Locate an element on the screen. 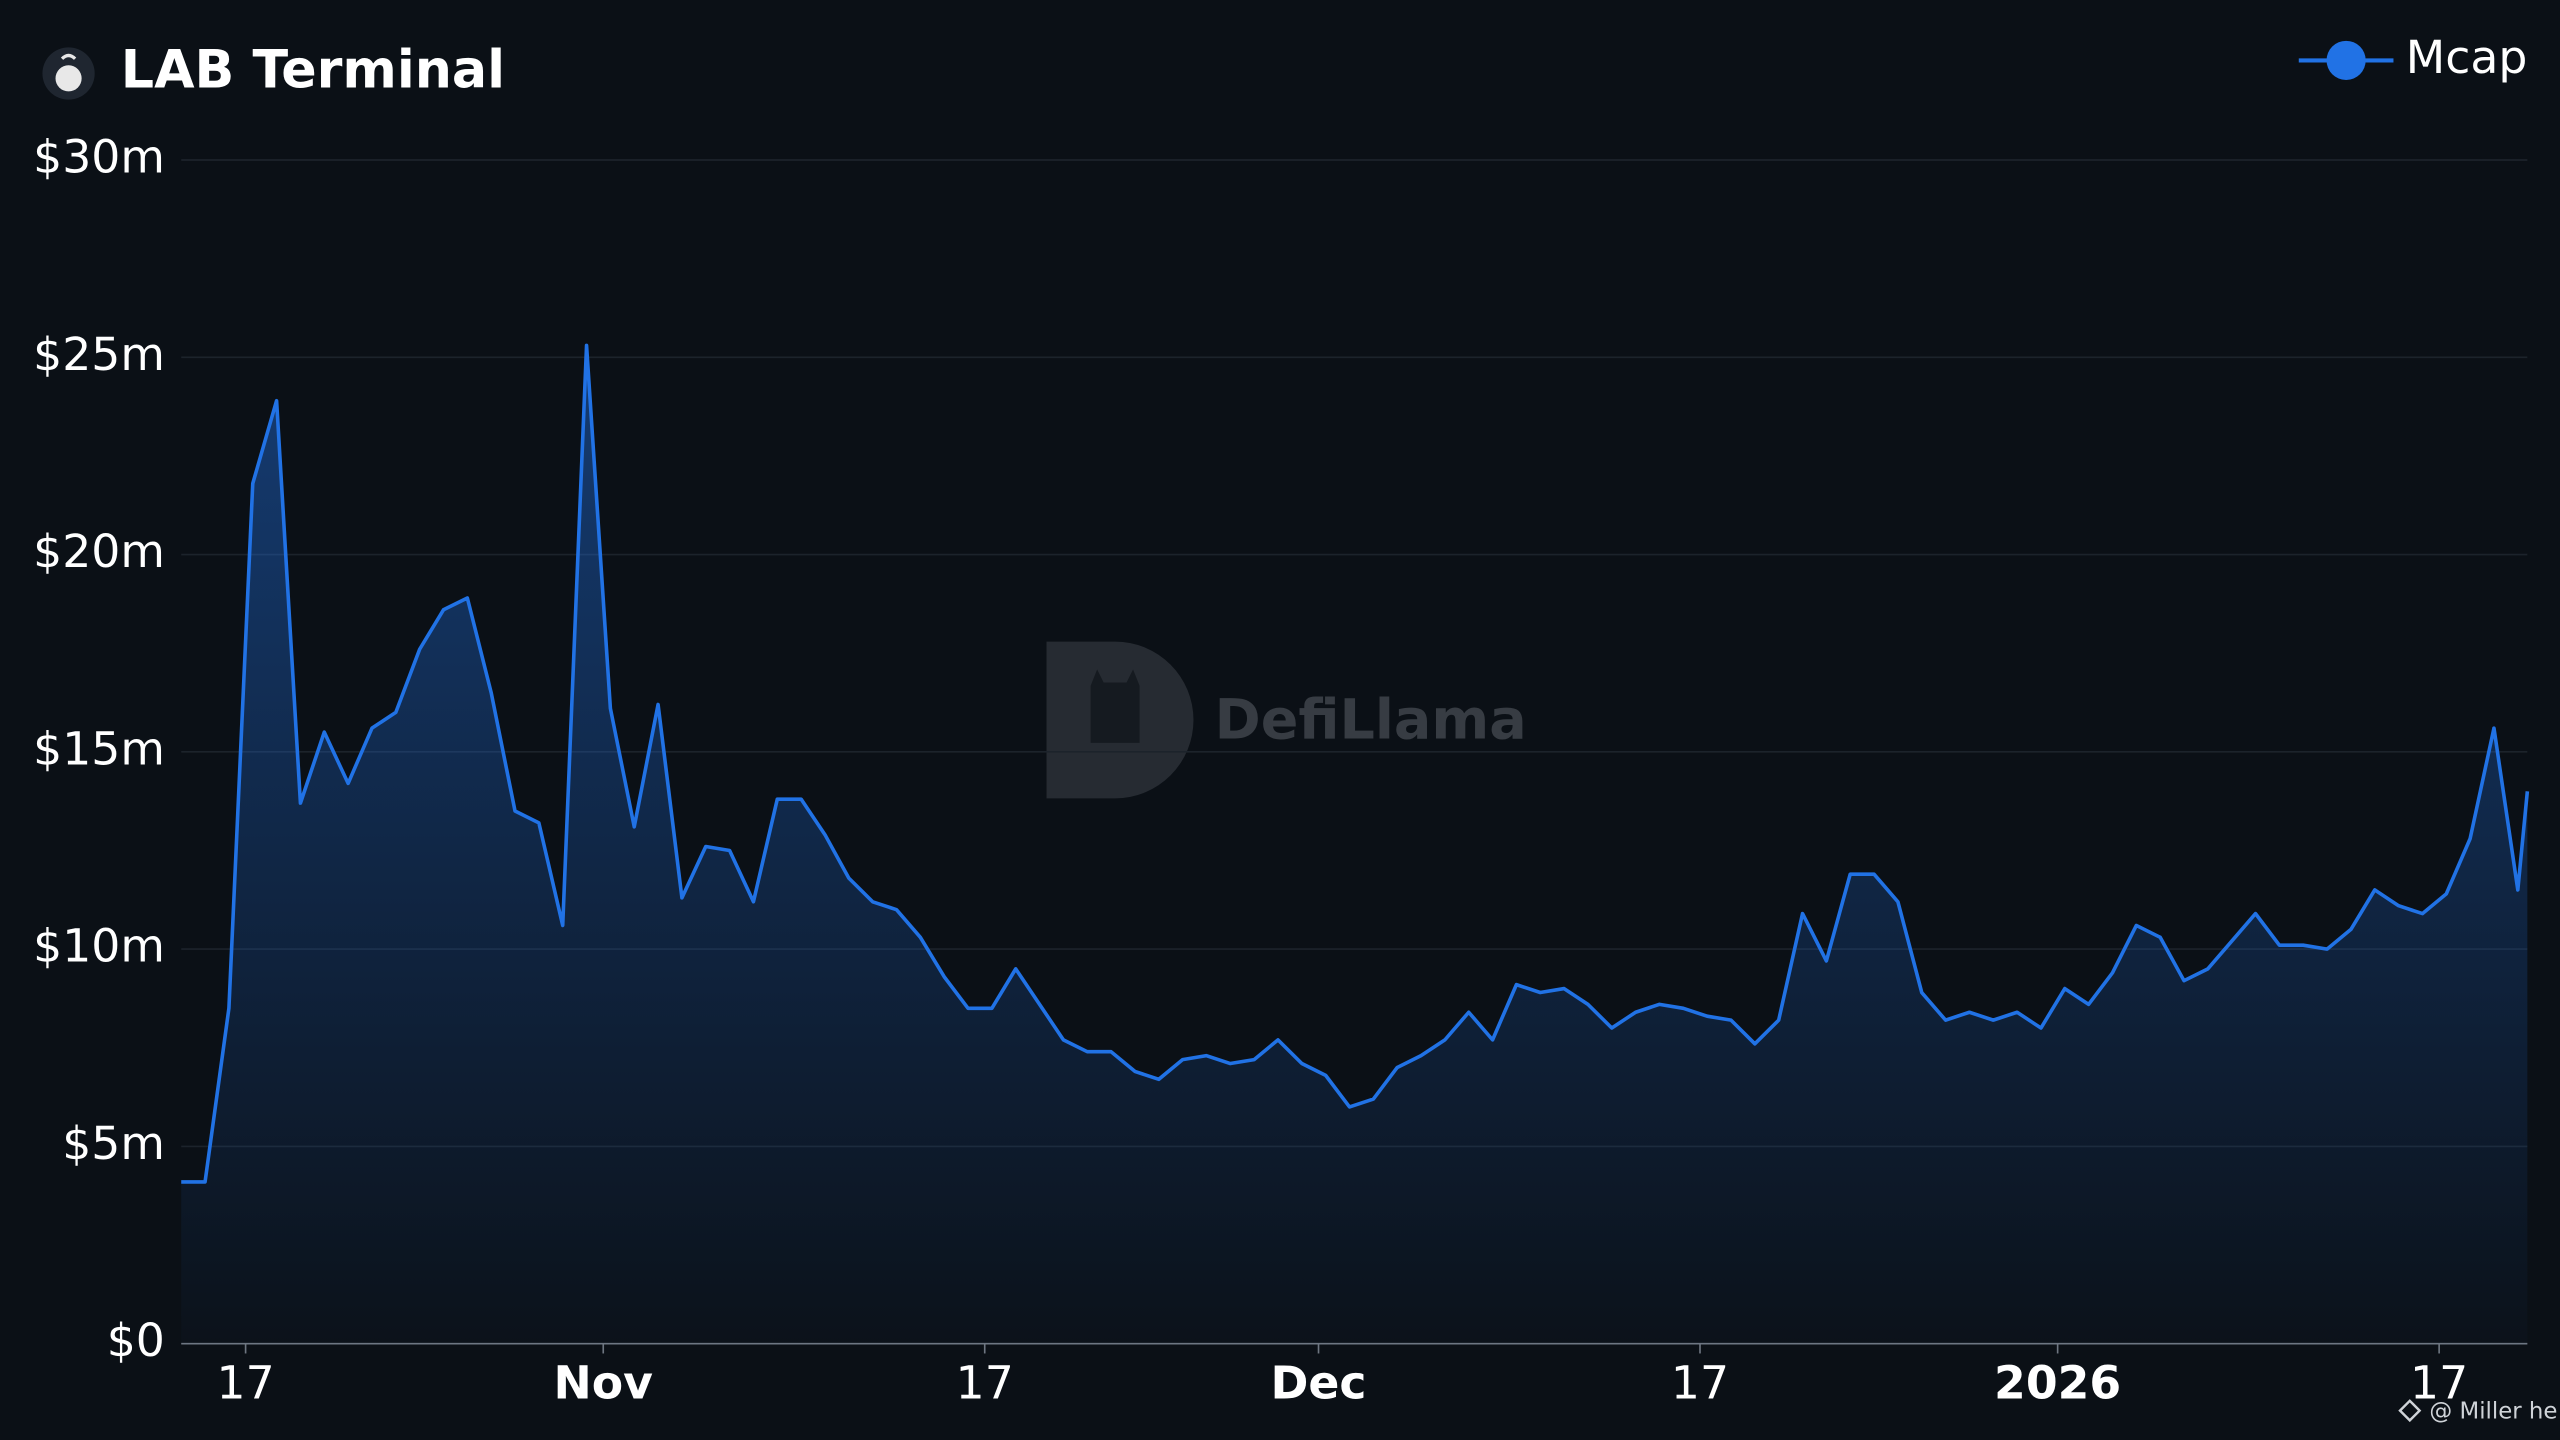 The height and width of the screenshot is (1440, 2560). credit: @ Miller he is located at coordinates (2477, 1412).